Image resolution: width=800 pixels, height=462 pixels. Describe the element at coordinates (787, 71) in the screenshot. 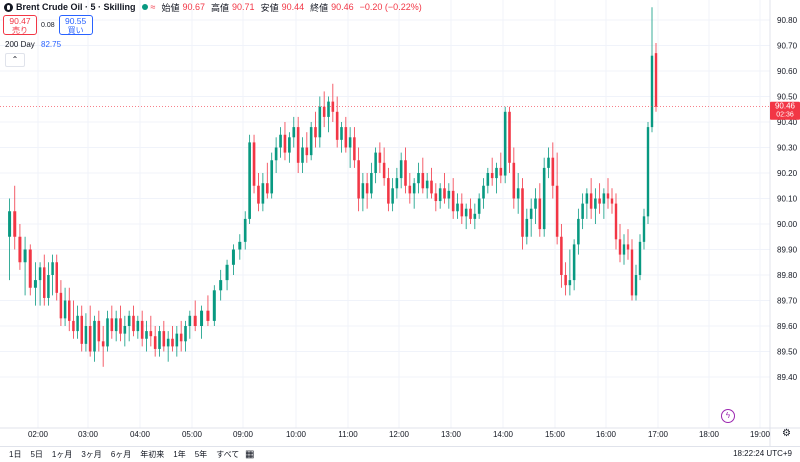

I see `y-tick-label: 90.60` at that location.